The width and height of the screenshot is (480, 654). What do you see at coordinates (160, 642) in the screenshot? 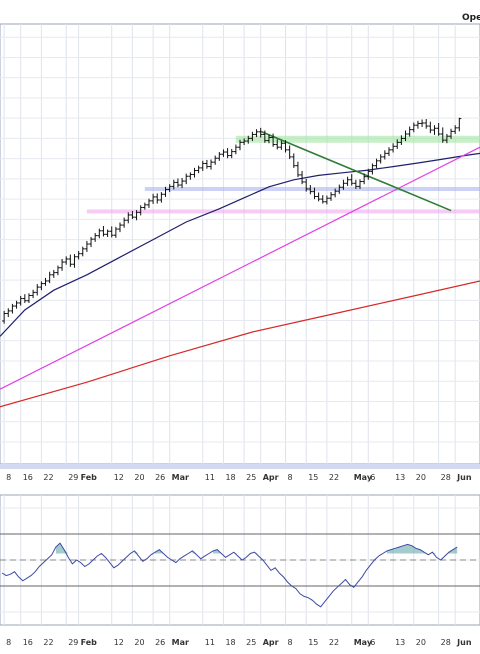
I see `oscillator-time-tick-label: 26` at bounding box center [160, 642].